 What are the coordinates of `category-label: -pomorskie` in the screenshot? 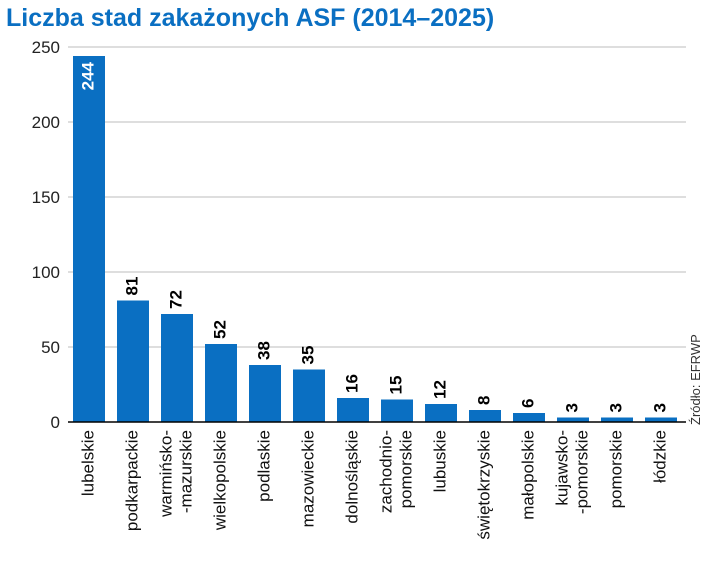 It's located at (581, 472).